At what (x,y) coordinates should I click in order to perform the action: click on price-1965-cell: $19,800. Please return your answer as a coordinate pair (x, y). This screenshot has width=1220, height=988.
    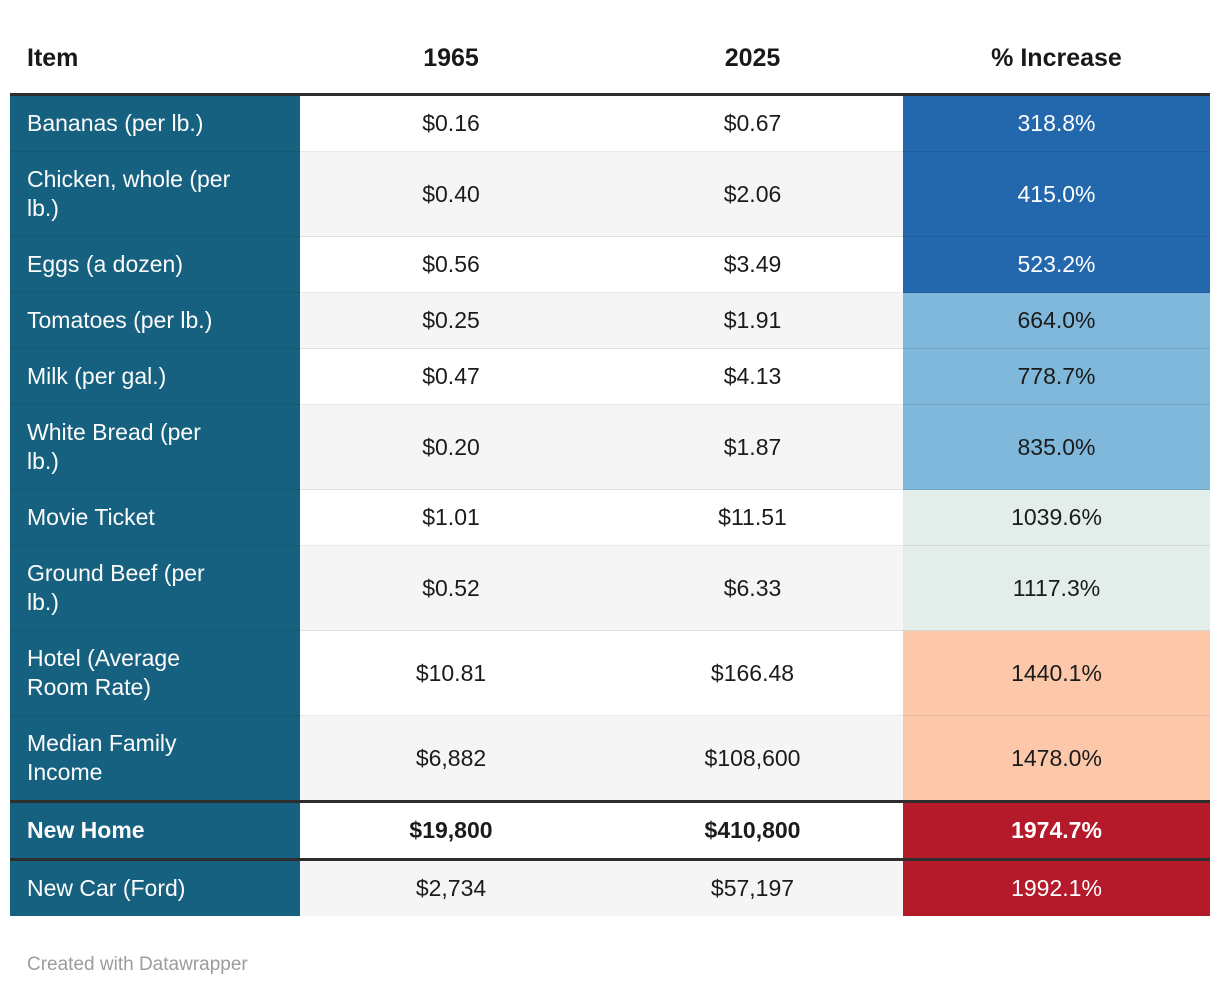
    Looking at the image, I should click on (451, 830).